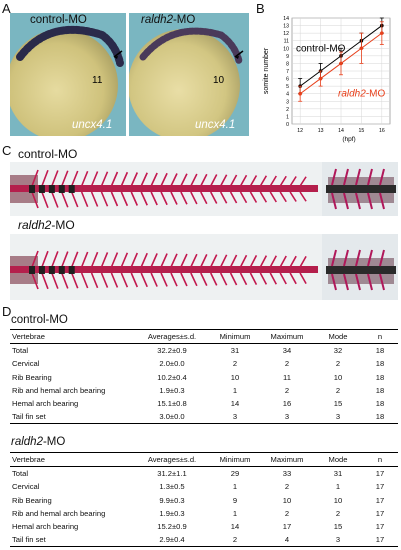 The width and height of the screenshot is (401, 550). What do you see at coordinates (68, 74) in the screenshot?
I see `embryo-image-control: control-MO 11 uncx4.1` at bounding box center [68, 74].